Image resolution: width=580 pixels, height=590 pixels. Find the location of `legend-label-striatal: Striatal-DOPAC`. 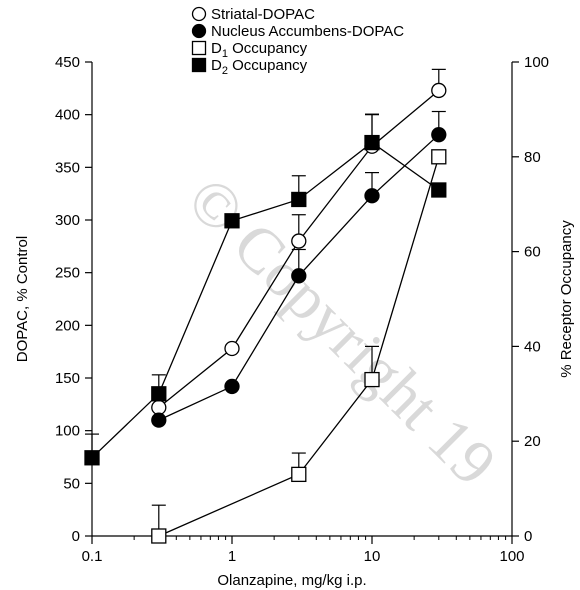

legend-label-striatal: Striatal-DOPAC is located at coordinates (263, 14).